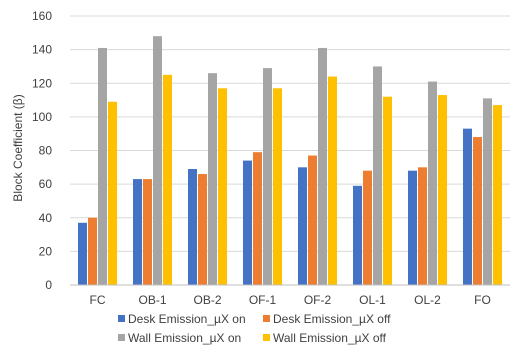  What do you see at coordinates (372, 300) in the screenshot?
I see `x-tick-label: OL-1` at bounding box center [372, 300].